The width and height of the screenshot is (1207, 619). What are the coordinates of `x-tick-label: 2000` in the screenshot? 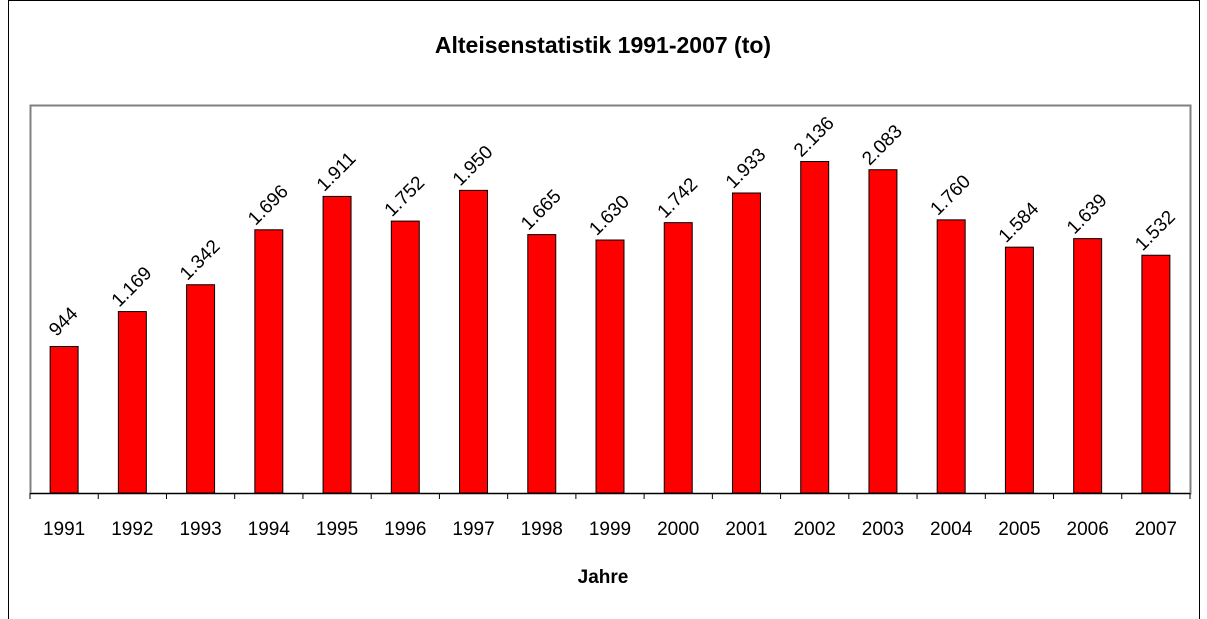 It's located at (678, 529).